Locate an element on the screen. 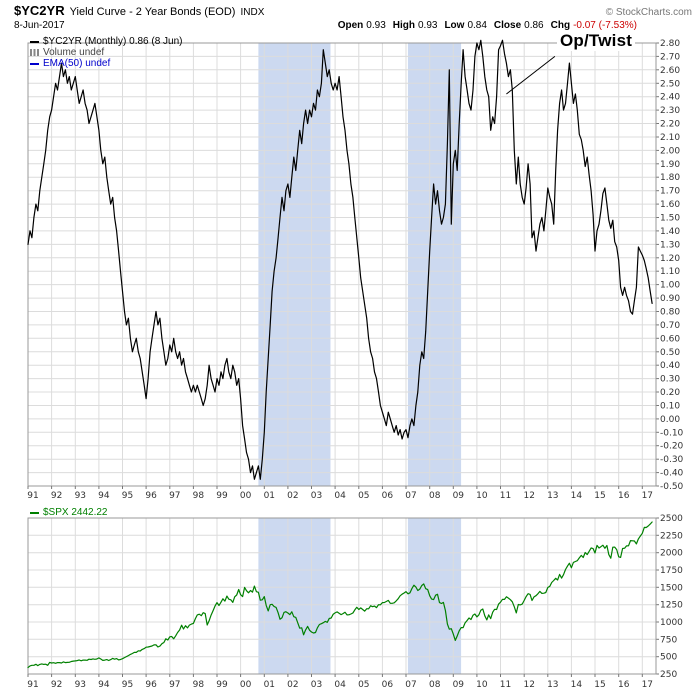  open-value: 0.93 is located at coordinates (376, 25).